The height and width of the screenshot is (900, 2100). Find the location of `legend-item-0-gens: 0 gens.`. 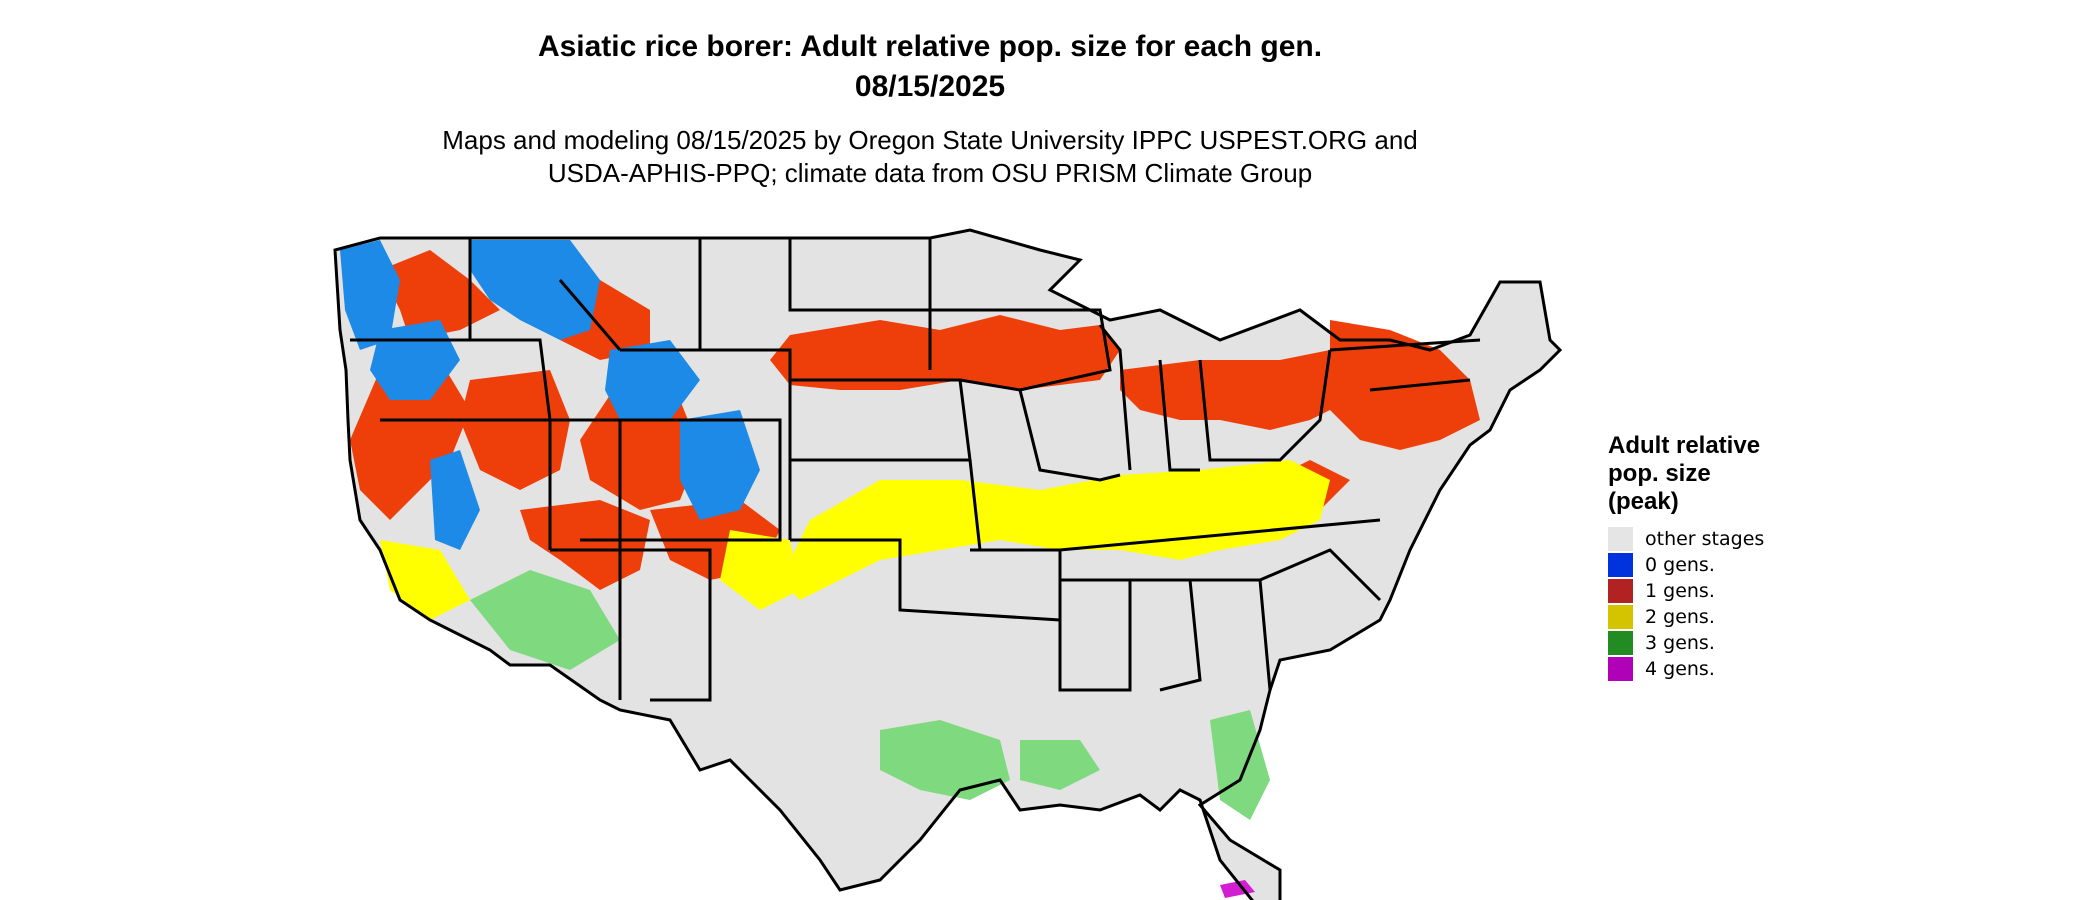

legend-item-0-gens: 0 gens. is located at coordinates (1708, 565).